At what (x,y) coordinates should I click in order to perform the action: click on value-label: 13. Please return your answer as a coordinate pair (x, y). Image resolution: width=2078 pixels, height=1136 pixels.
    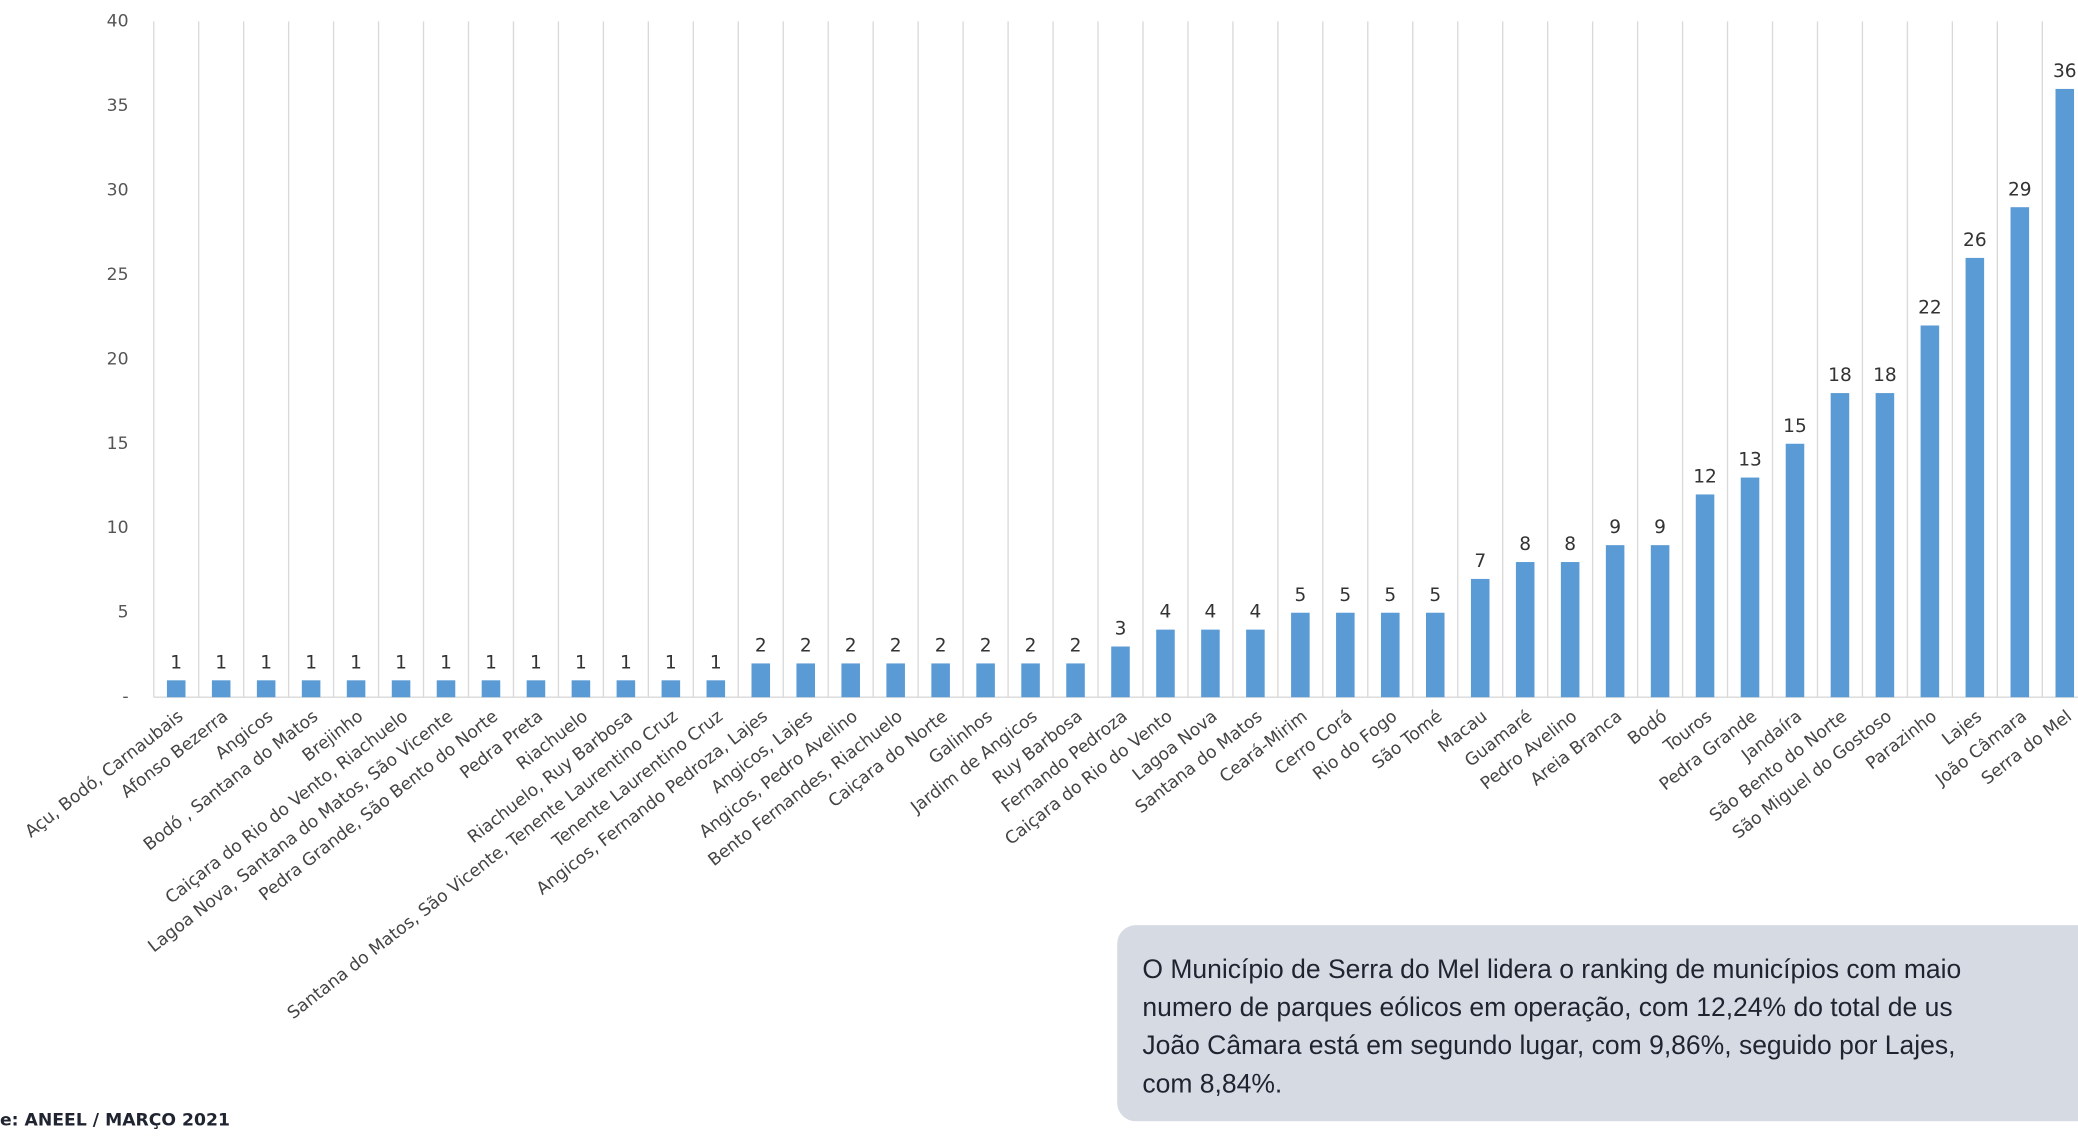
    Looking at the image, I should click on (1750, 460).